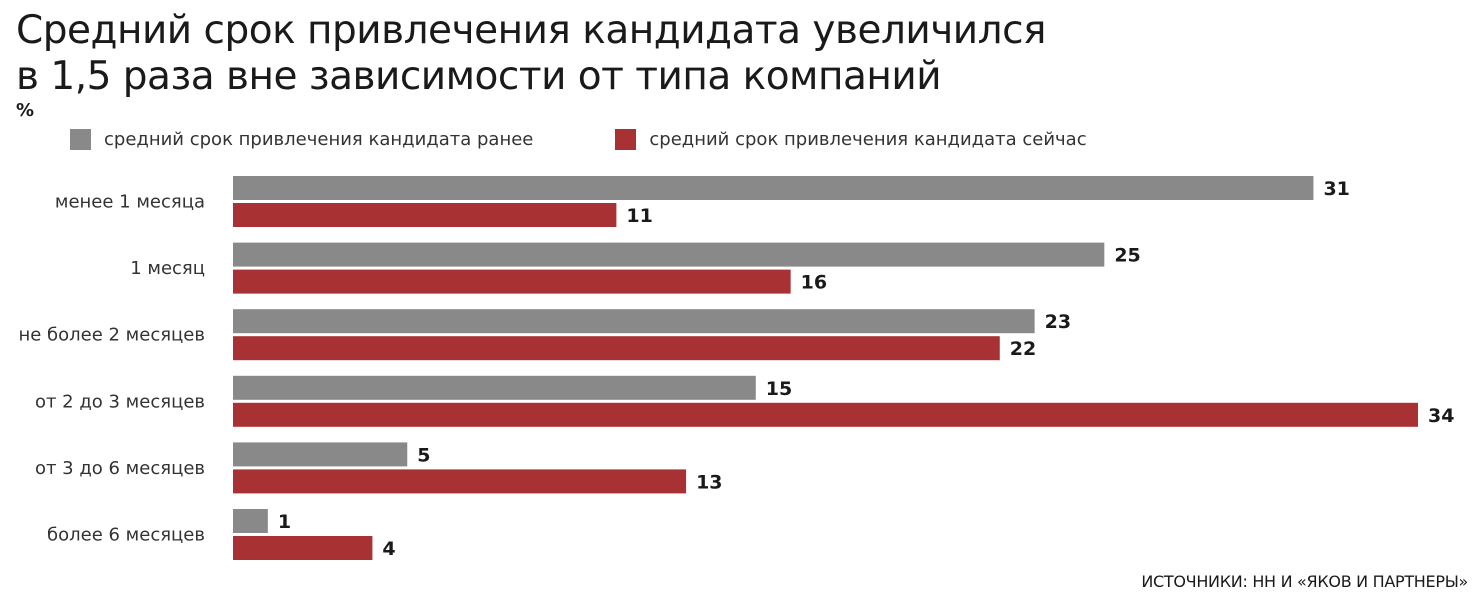  Describe the element at coordinates (1336, 189) in the screenshot. I see `data-label: 31` at that location.